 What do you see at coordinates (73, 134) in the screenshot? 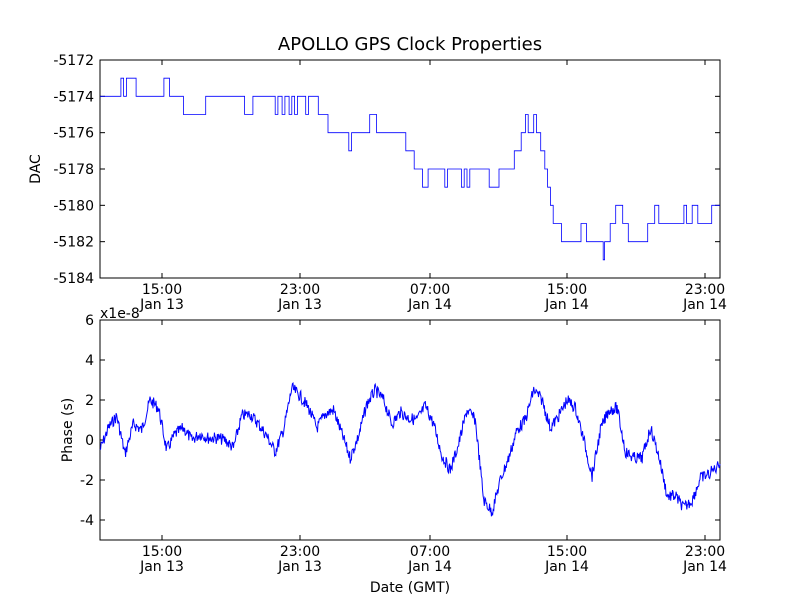
I see `y-tick-label: -5176` at bounding box center [73, 134].